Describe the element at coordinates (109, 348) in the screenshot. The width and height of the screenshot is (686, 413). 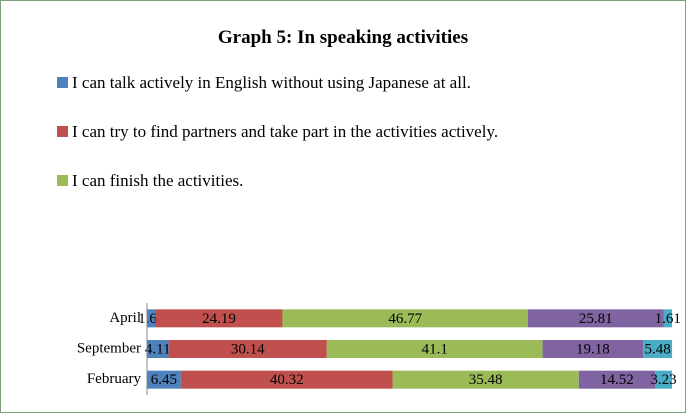
I see `y-tick-label: September` at that location.